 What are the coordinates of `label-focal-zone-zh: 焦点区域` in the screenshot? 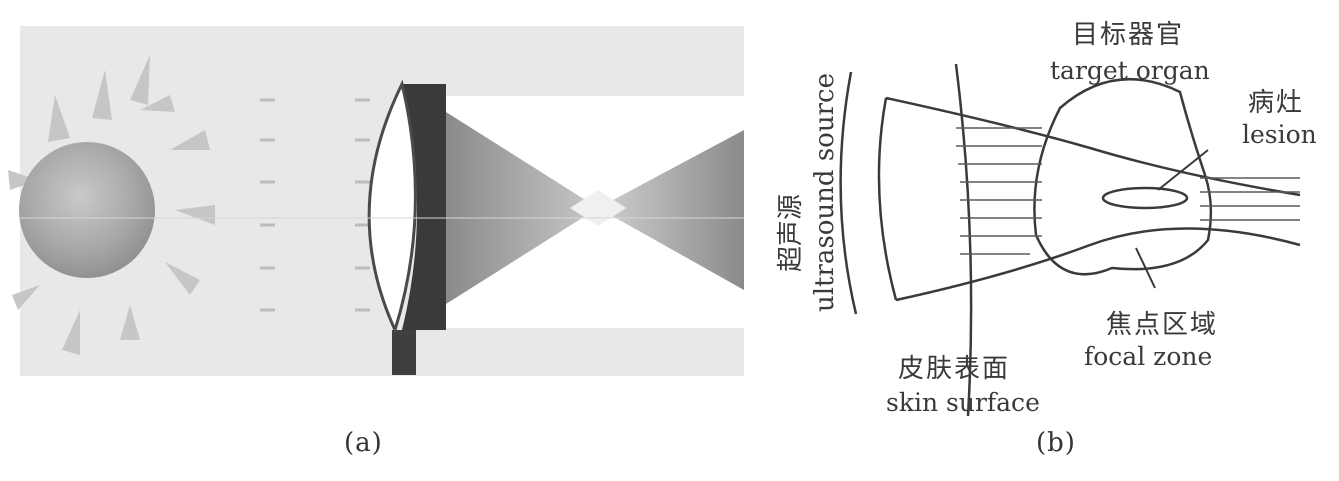 It's located at (1162, 325).